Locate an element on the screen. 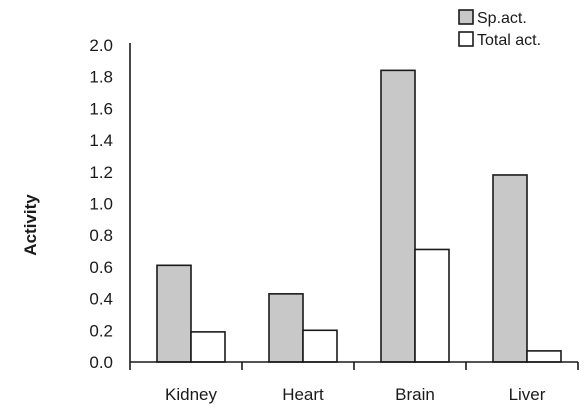 The image size is (585, 409). y-tick-label: 0.2 is located at coordinates (101, 330).